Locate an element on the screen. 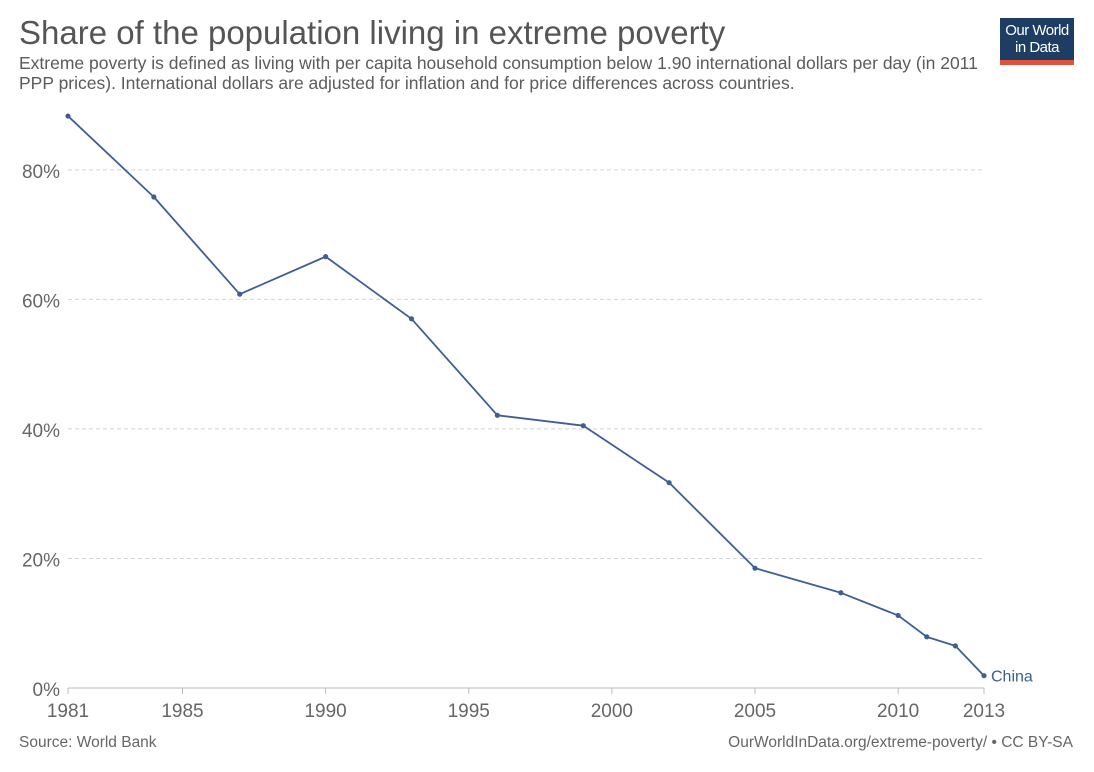 Image resolution: width=1094 pixels, height=772 pixels. x-tick-label: 2005 is located at coordinates (755, 711).